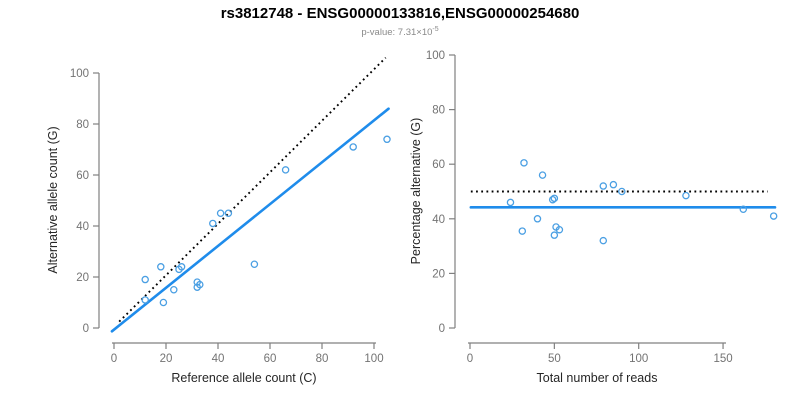  What do you see at coordinates (722, 359) in the screenshot?
I see `x-tick-label: 150` at bounding box center [722, 359].